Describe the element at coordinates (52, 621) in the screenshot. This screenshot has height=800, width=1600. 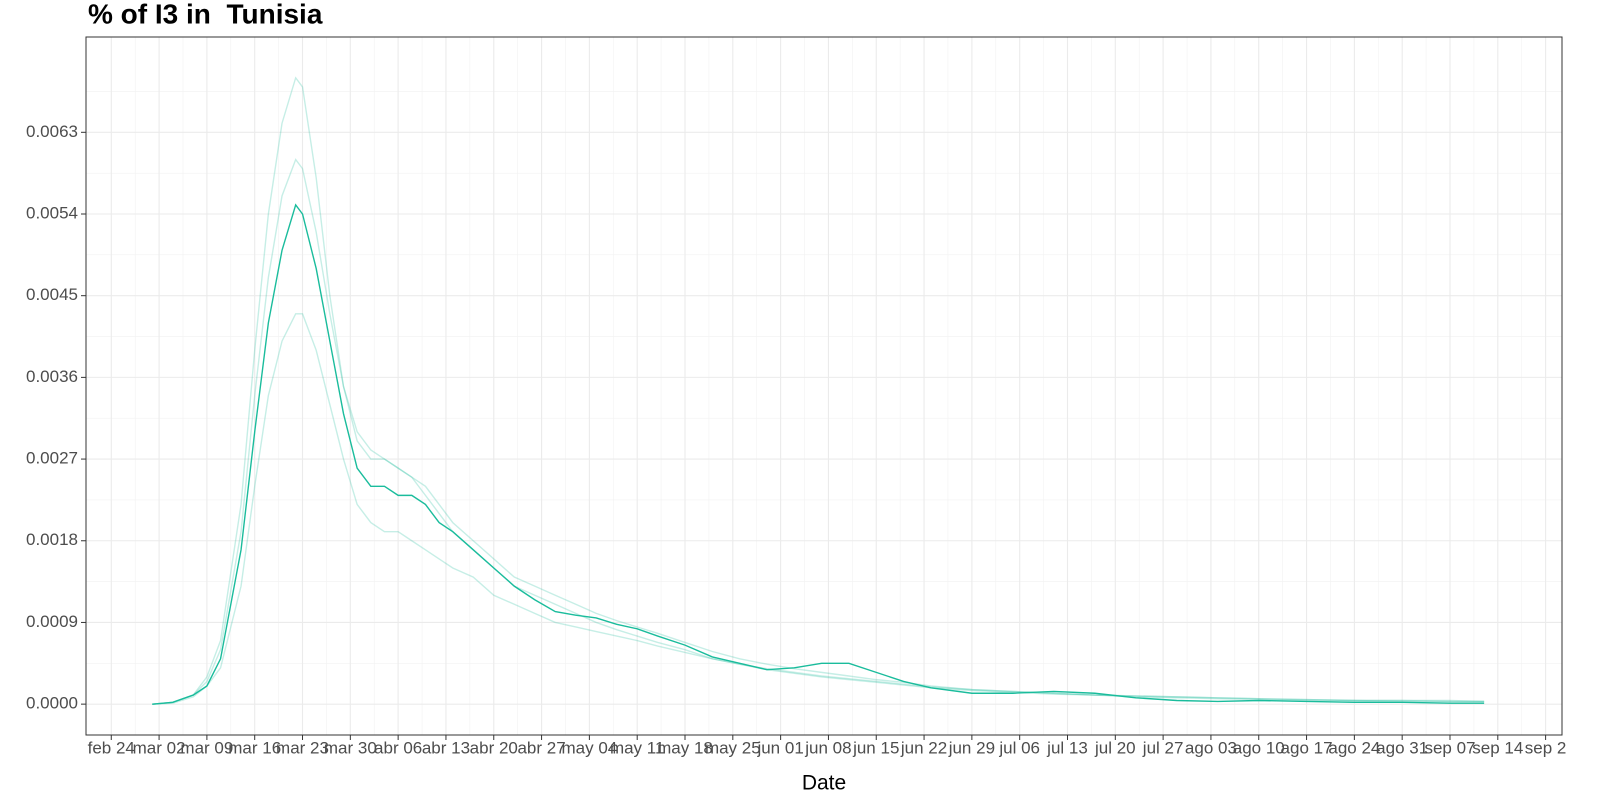
I see `y-tick-label: 0.0009` at that location.